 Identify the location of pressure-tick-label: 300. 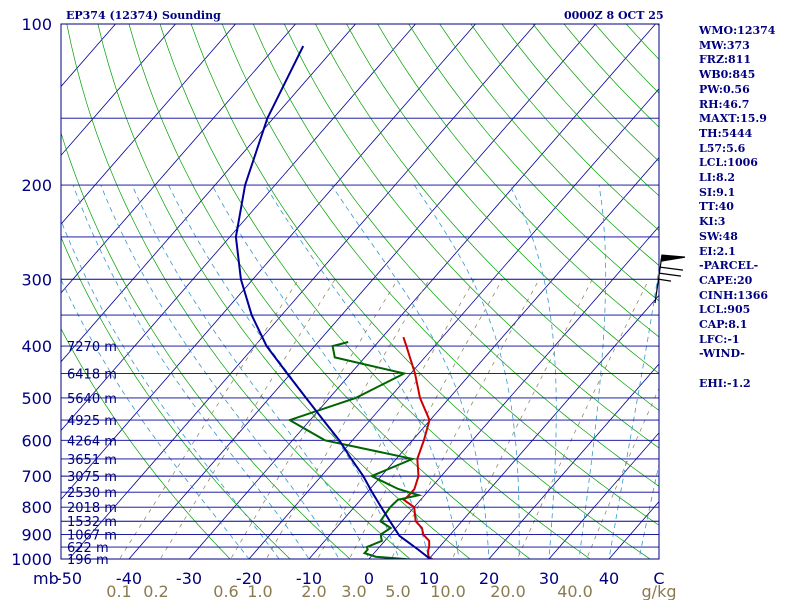
(36, 279).